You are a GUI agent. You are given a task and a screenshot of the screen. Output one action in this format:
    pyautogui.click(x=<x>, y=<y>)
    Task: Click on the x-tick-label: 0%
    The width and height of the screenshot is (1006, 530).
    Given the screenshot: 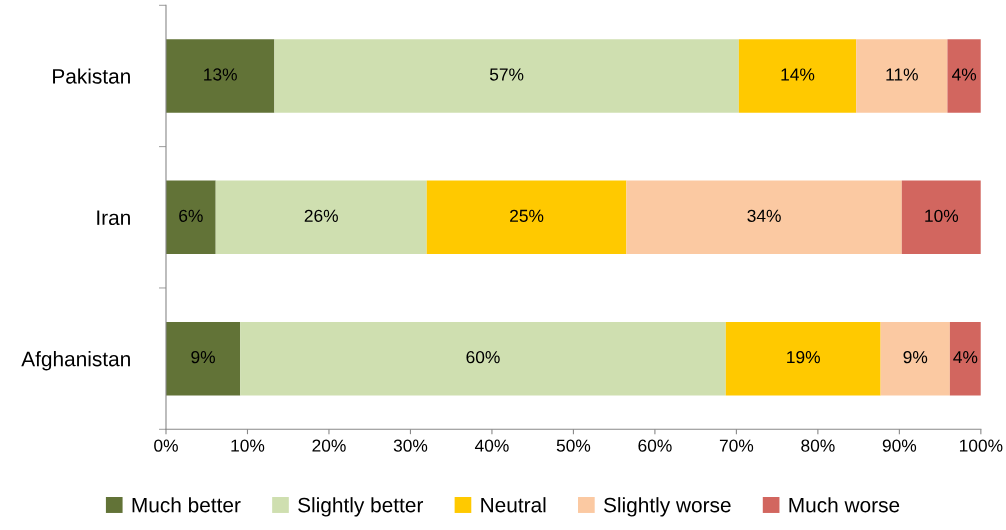 What is the action you would take?
    pyautogui.click(x=166, y=445)
    